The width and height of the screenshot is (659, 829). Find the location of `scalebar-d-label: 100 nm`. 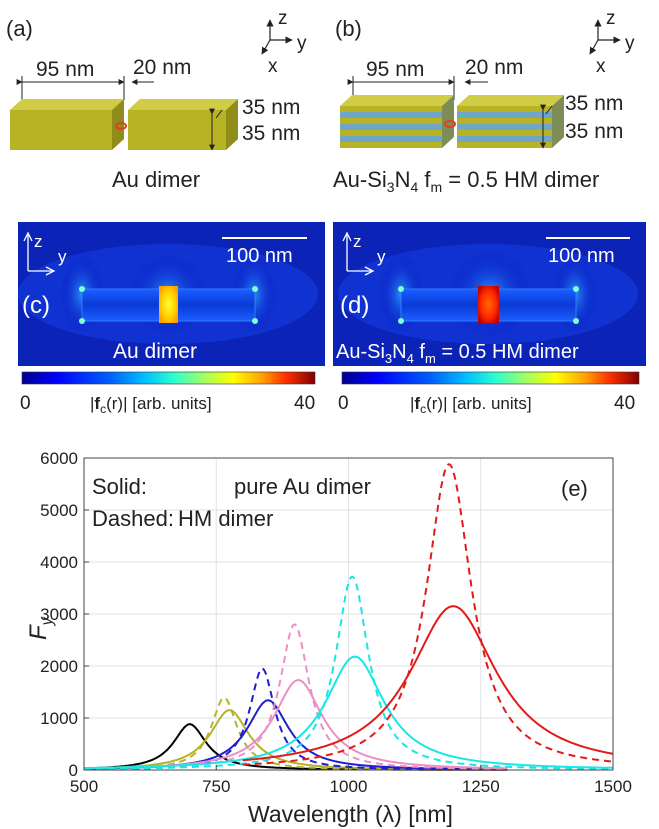

scalebar-d-label: 100 nm is located at coordinates (581, 256).